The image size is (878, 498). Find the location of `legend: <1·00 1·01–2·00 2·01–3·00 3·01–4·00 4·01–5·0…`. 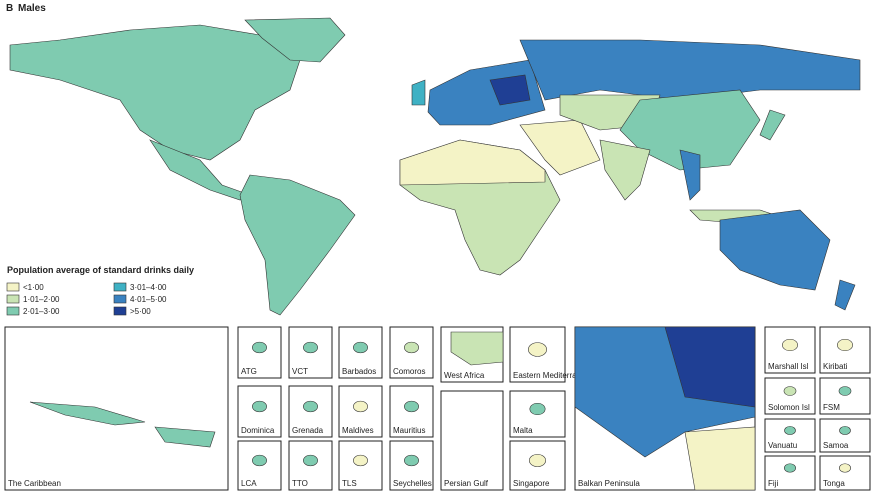

legend: <1·00 1·01–2·00 2·01–3·00 3·01–4·00 4·01–5·0… is located at coordinates (86, 299).